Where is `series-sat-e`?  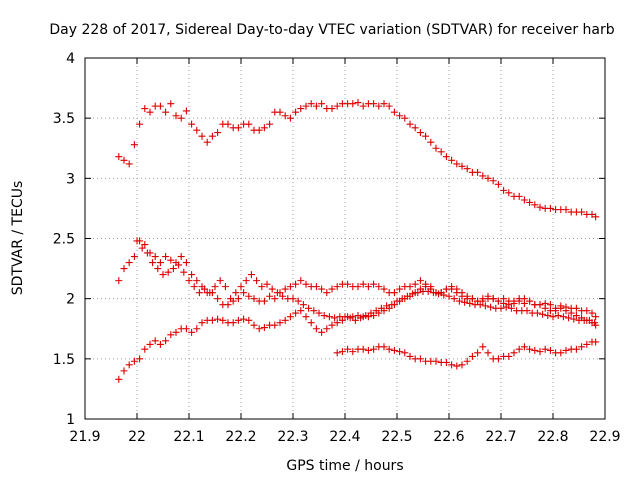
series-sat-e is located at coordinates (466, 354).